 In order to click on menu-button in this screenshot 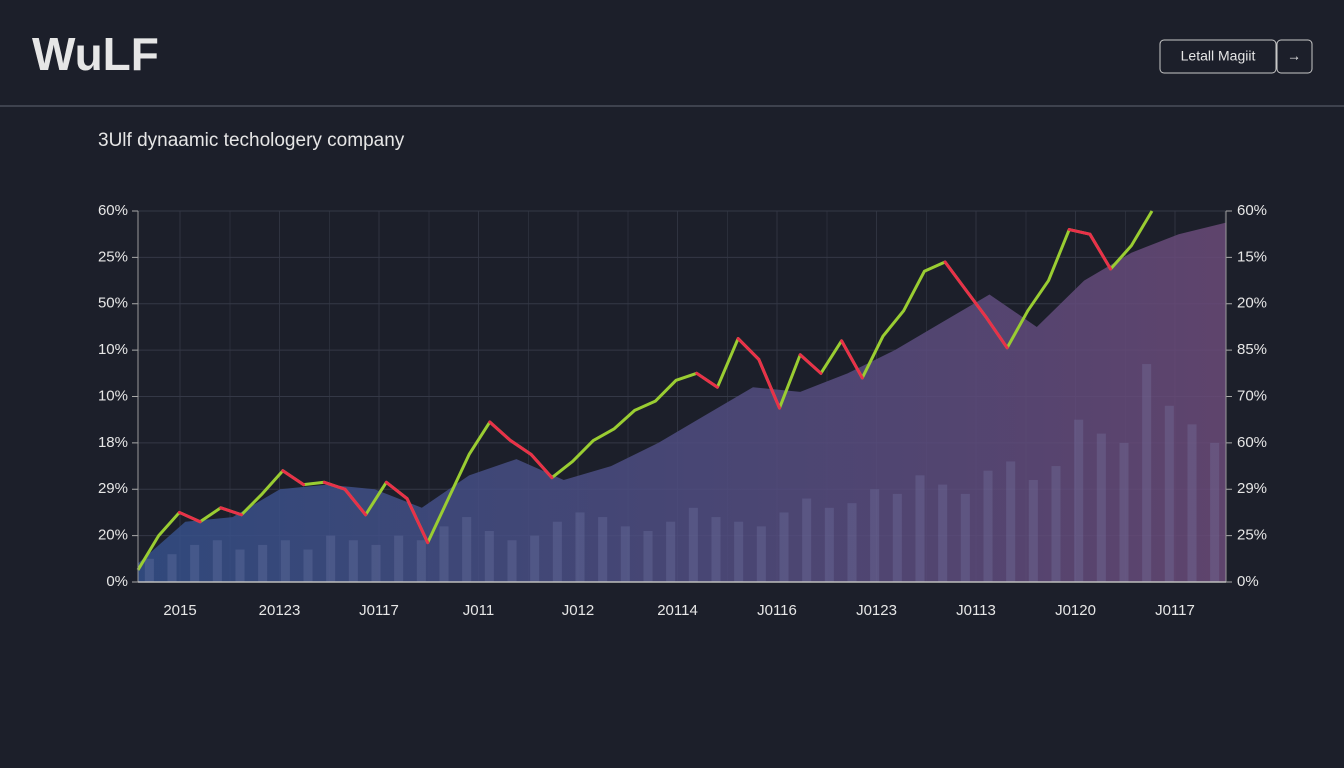, I will do `click(1218, 56)`.